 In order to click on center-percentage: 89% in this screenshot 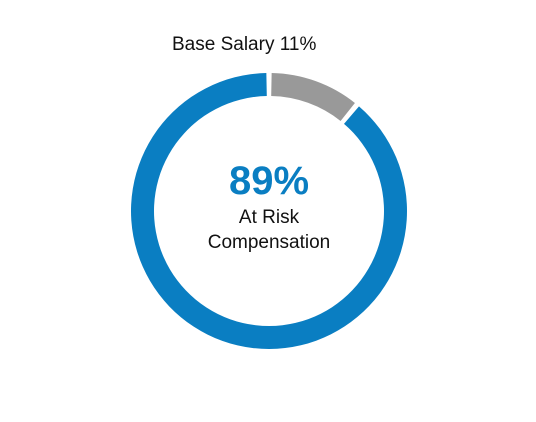, I will do `click(269, 181)`.